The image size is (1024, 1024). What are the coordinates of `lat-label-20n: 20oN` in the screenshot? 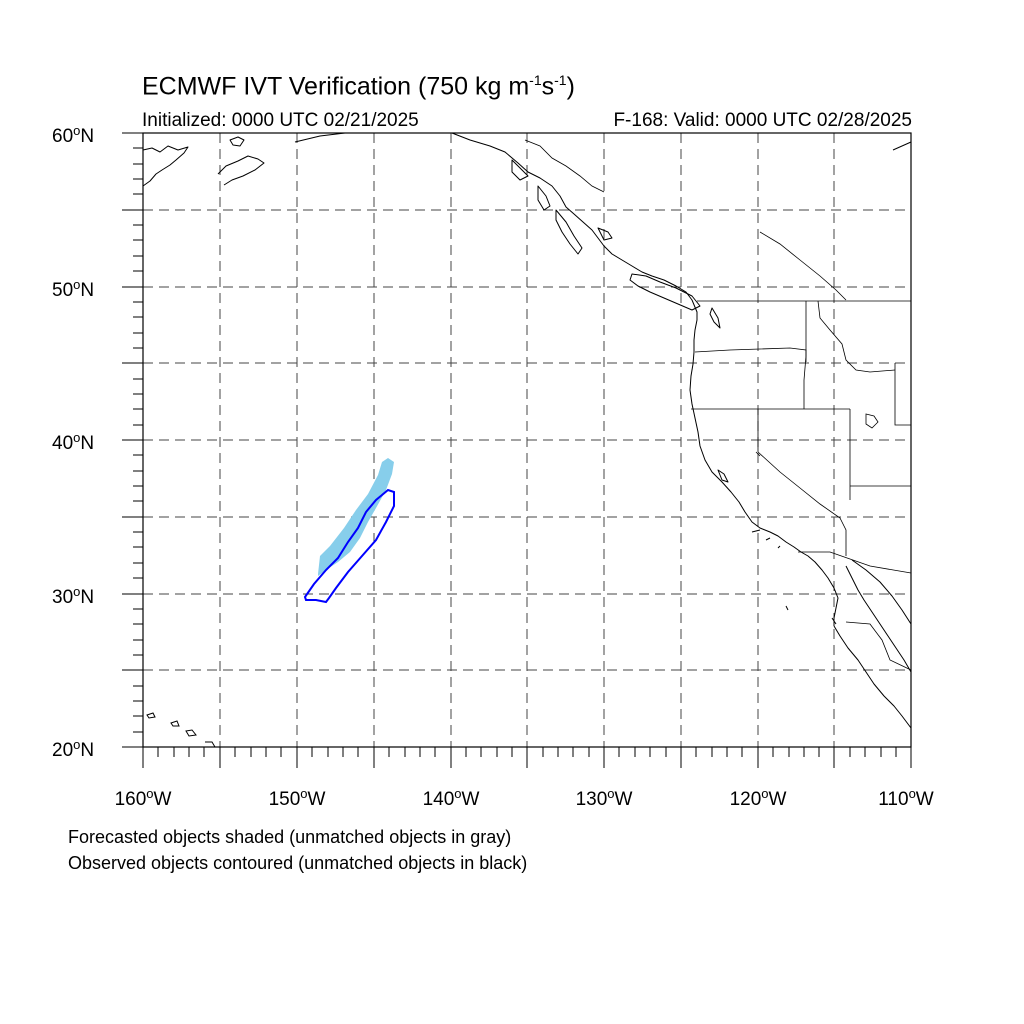 It's located at (73, 749).